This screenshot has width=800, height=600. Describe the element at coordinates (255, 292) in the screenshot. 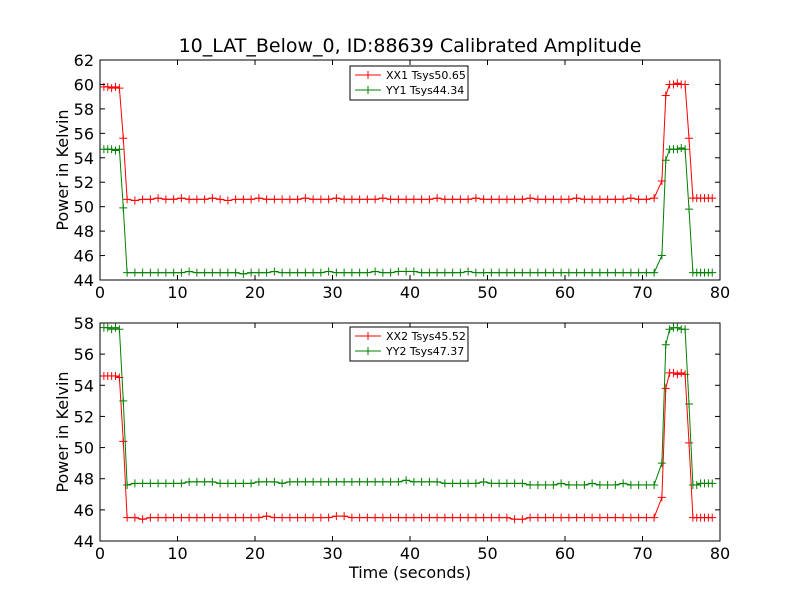

I see `x-tick-label: 20` at that location.